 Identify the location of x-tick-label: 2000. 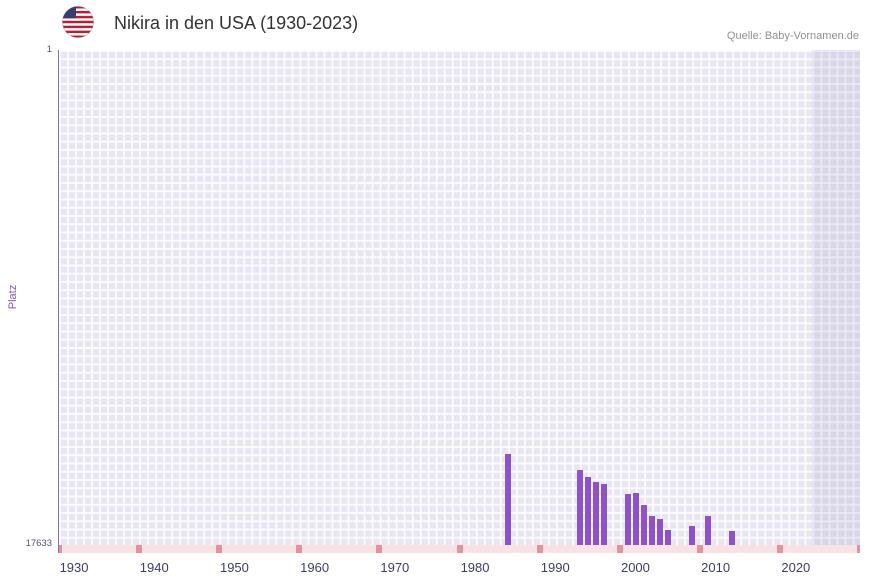
(635, 567).